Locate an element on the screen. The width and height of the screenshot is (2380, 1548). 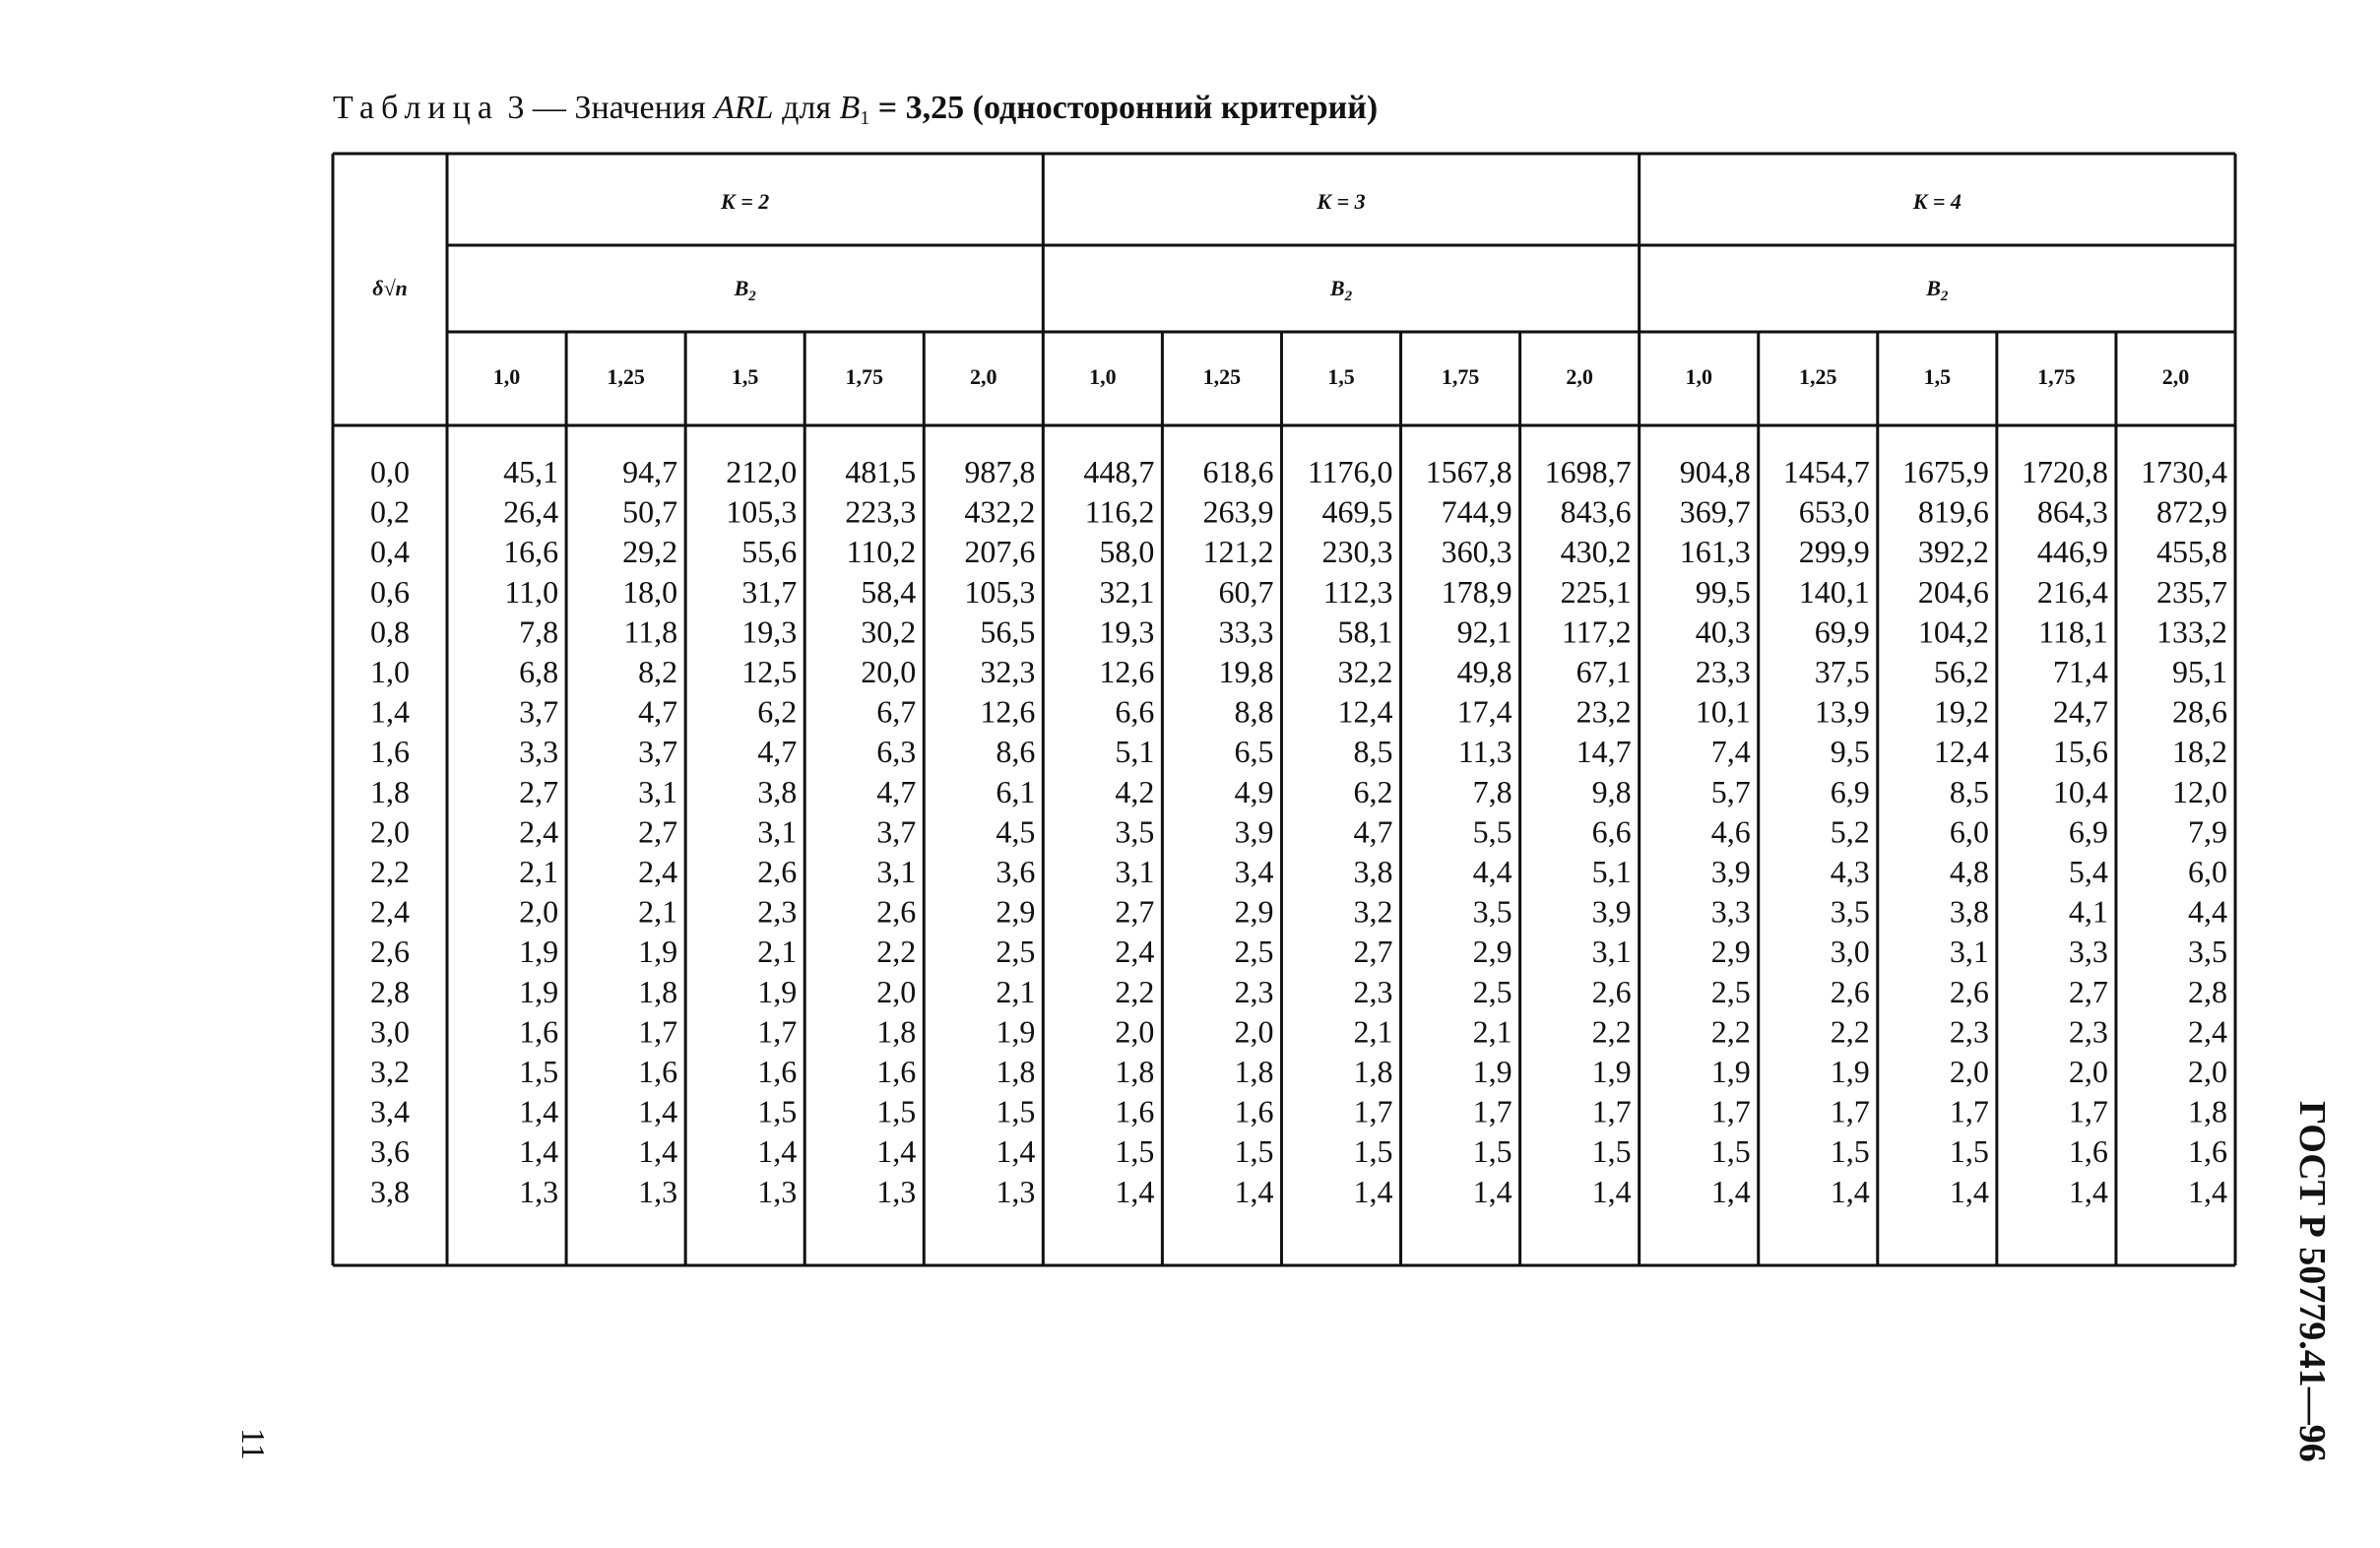
cell-value: 2,5 is located at coordinates (1253, 951).